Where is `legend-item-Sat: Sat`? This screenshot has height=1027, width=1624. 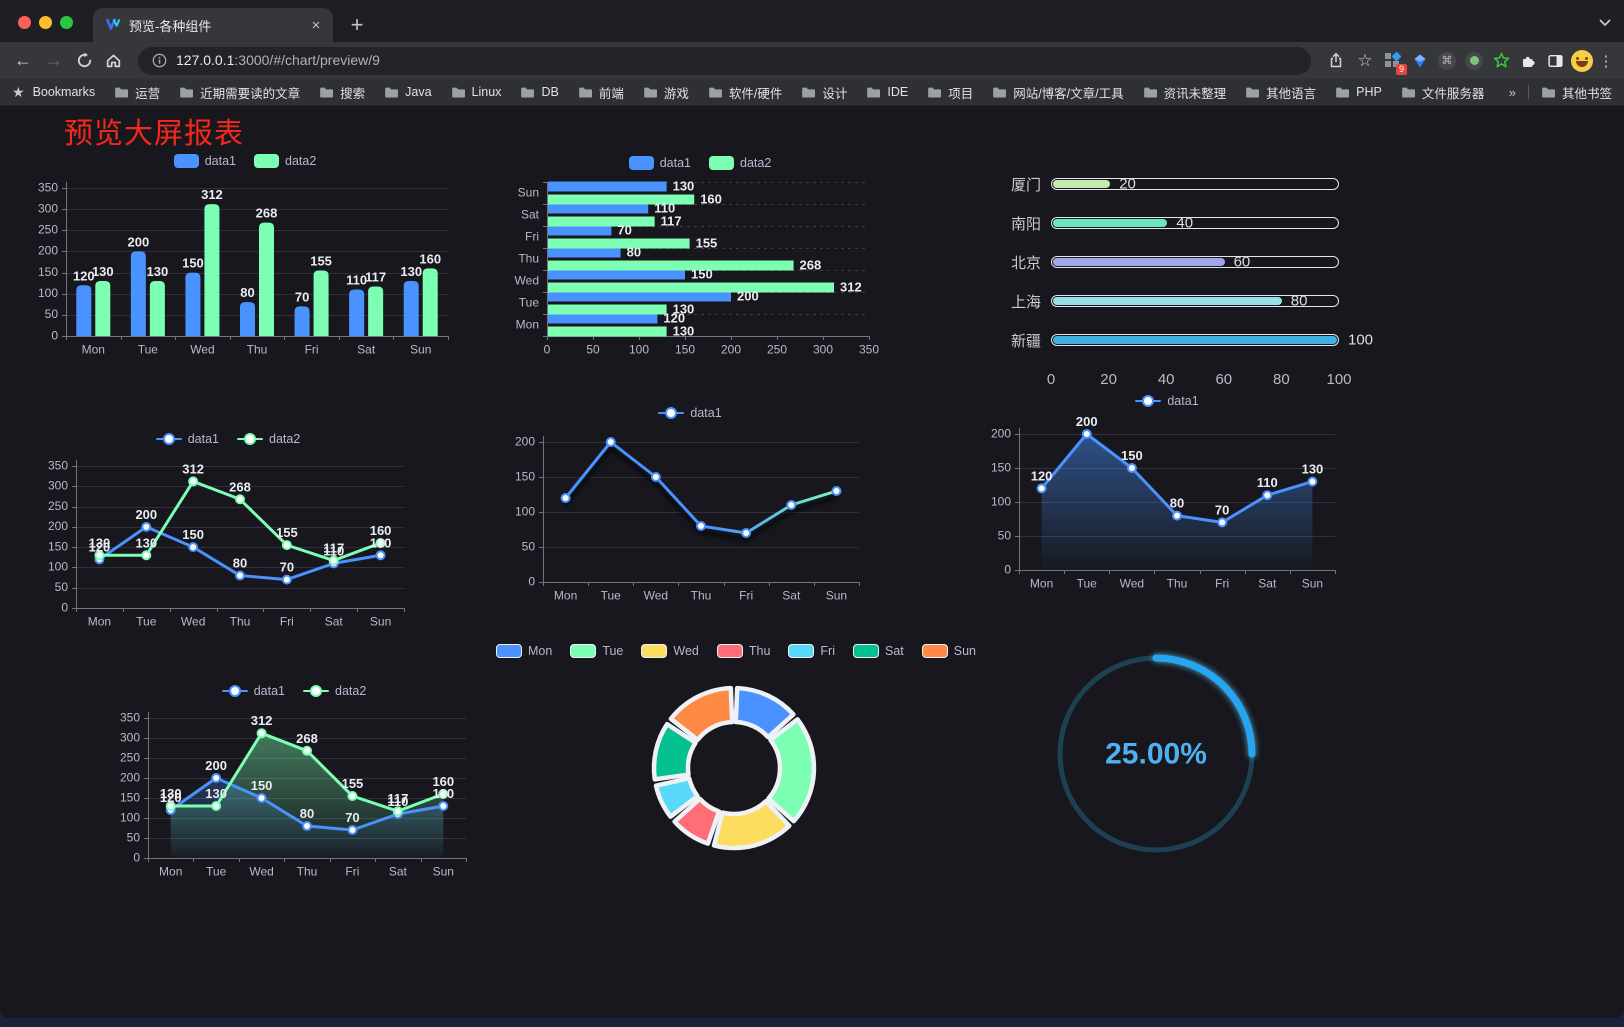
legend-item-Sat: Sat is located at coordinates (878, 651).